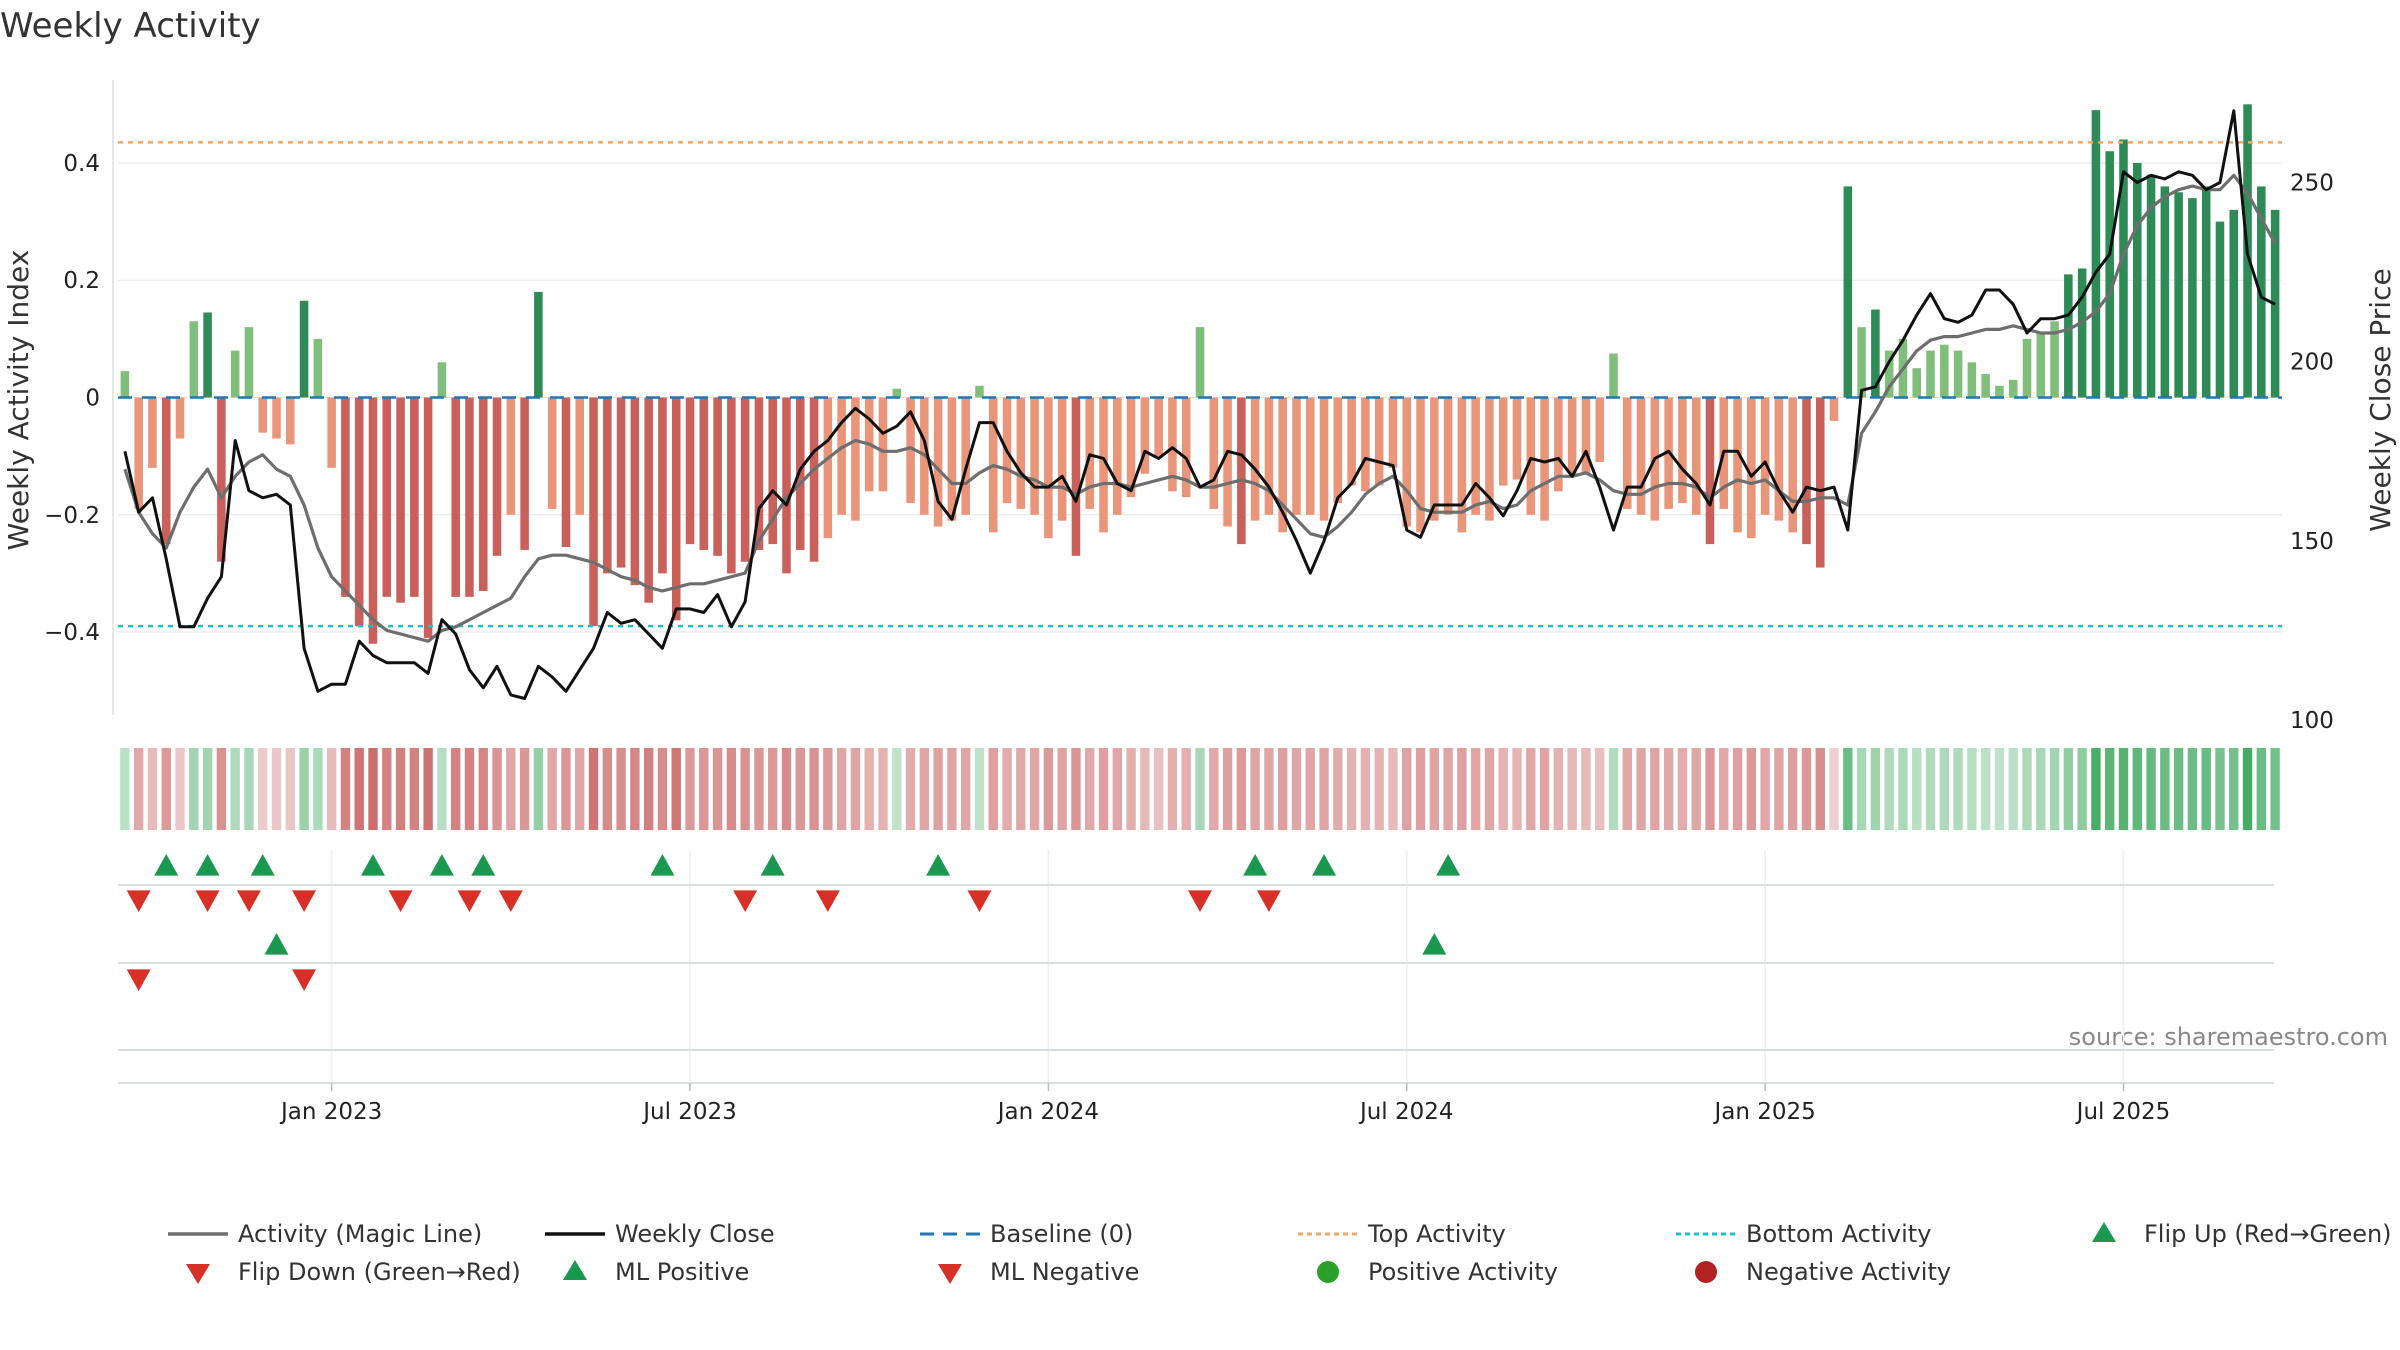  What do you see at coordinates (81, 164) in the screenshot?
I see `left-tick-label: 0.4` at bounding box center [81, 164].